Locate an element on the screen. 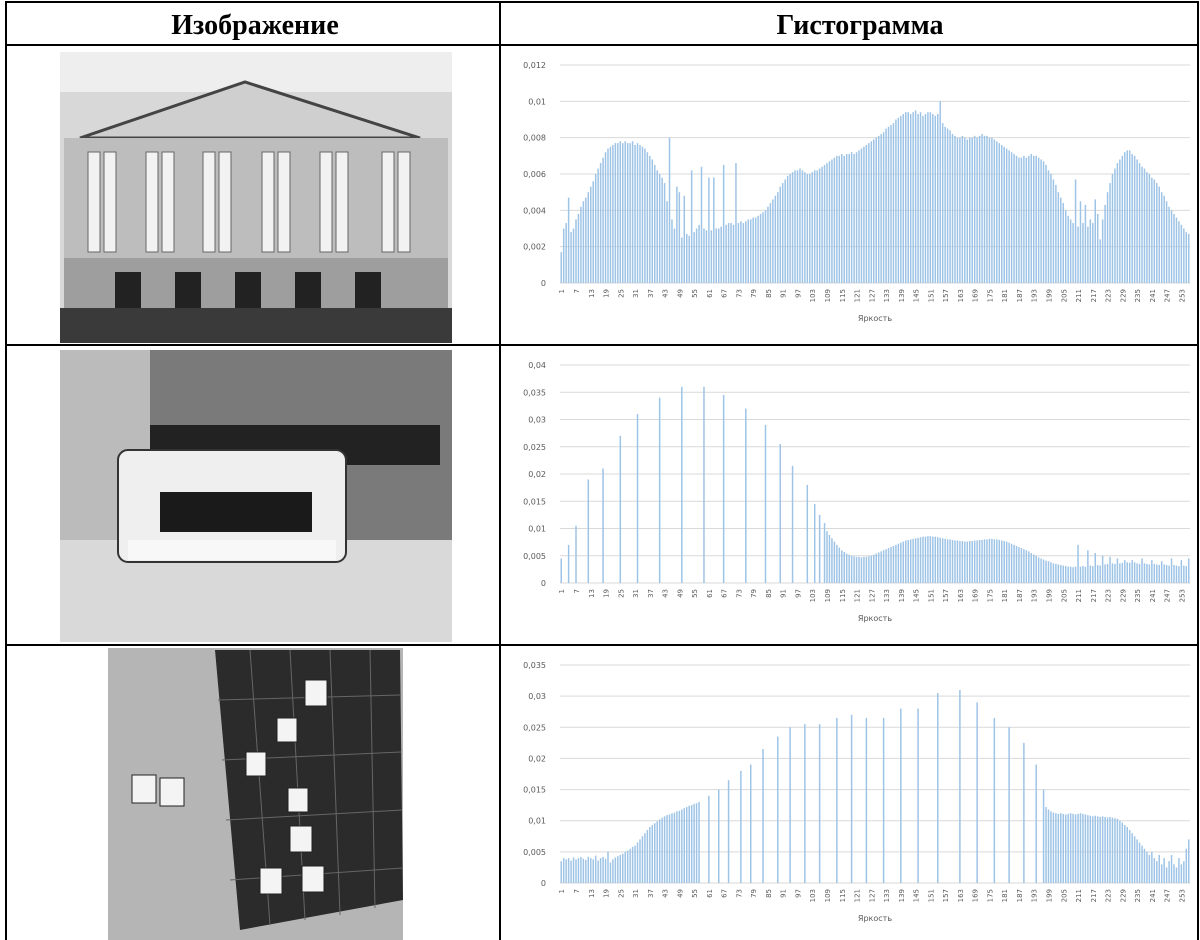  x-tick-label: 211 is located at coordinates (1079, 295).